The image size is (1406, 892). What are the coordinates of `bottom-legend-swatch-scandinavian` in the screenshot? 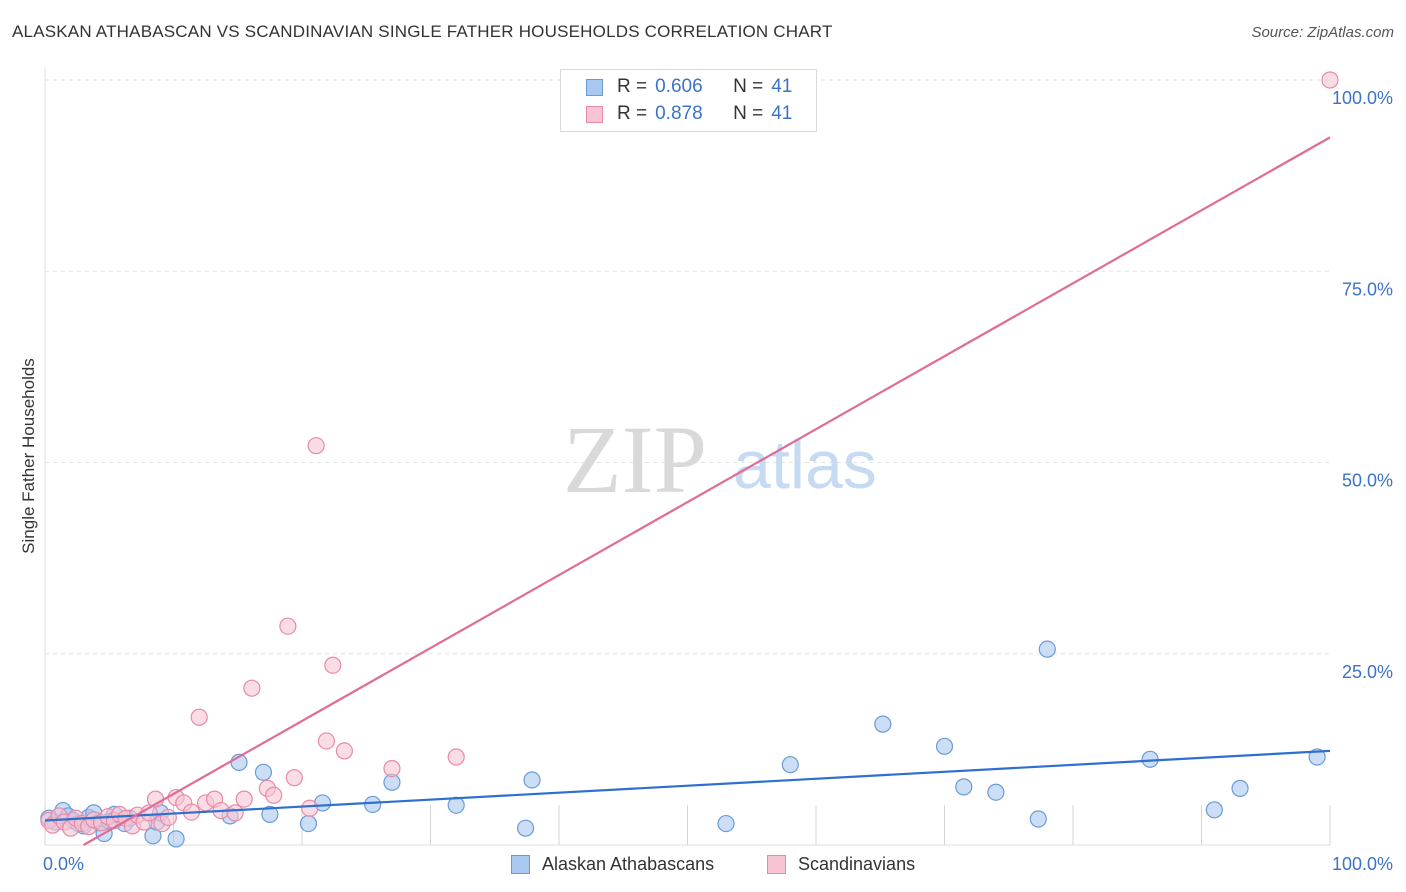 It's located at (776, 864).